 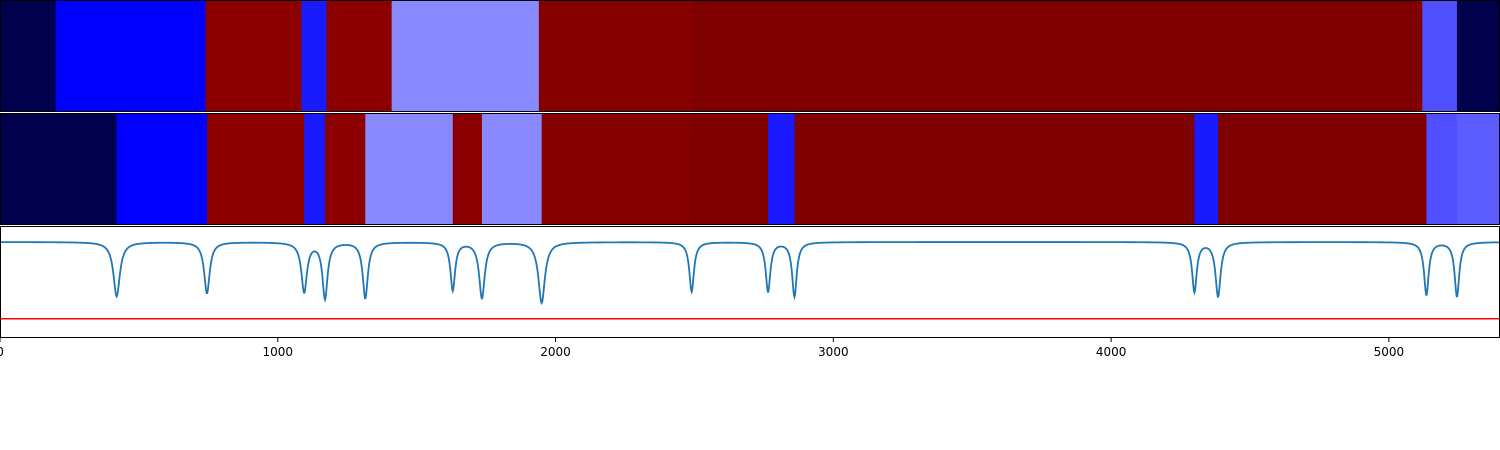 I want to click on x-tick-label-2: 1000, so click(x=278, y=352).